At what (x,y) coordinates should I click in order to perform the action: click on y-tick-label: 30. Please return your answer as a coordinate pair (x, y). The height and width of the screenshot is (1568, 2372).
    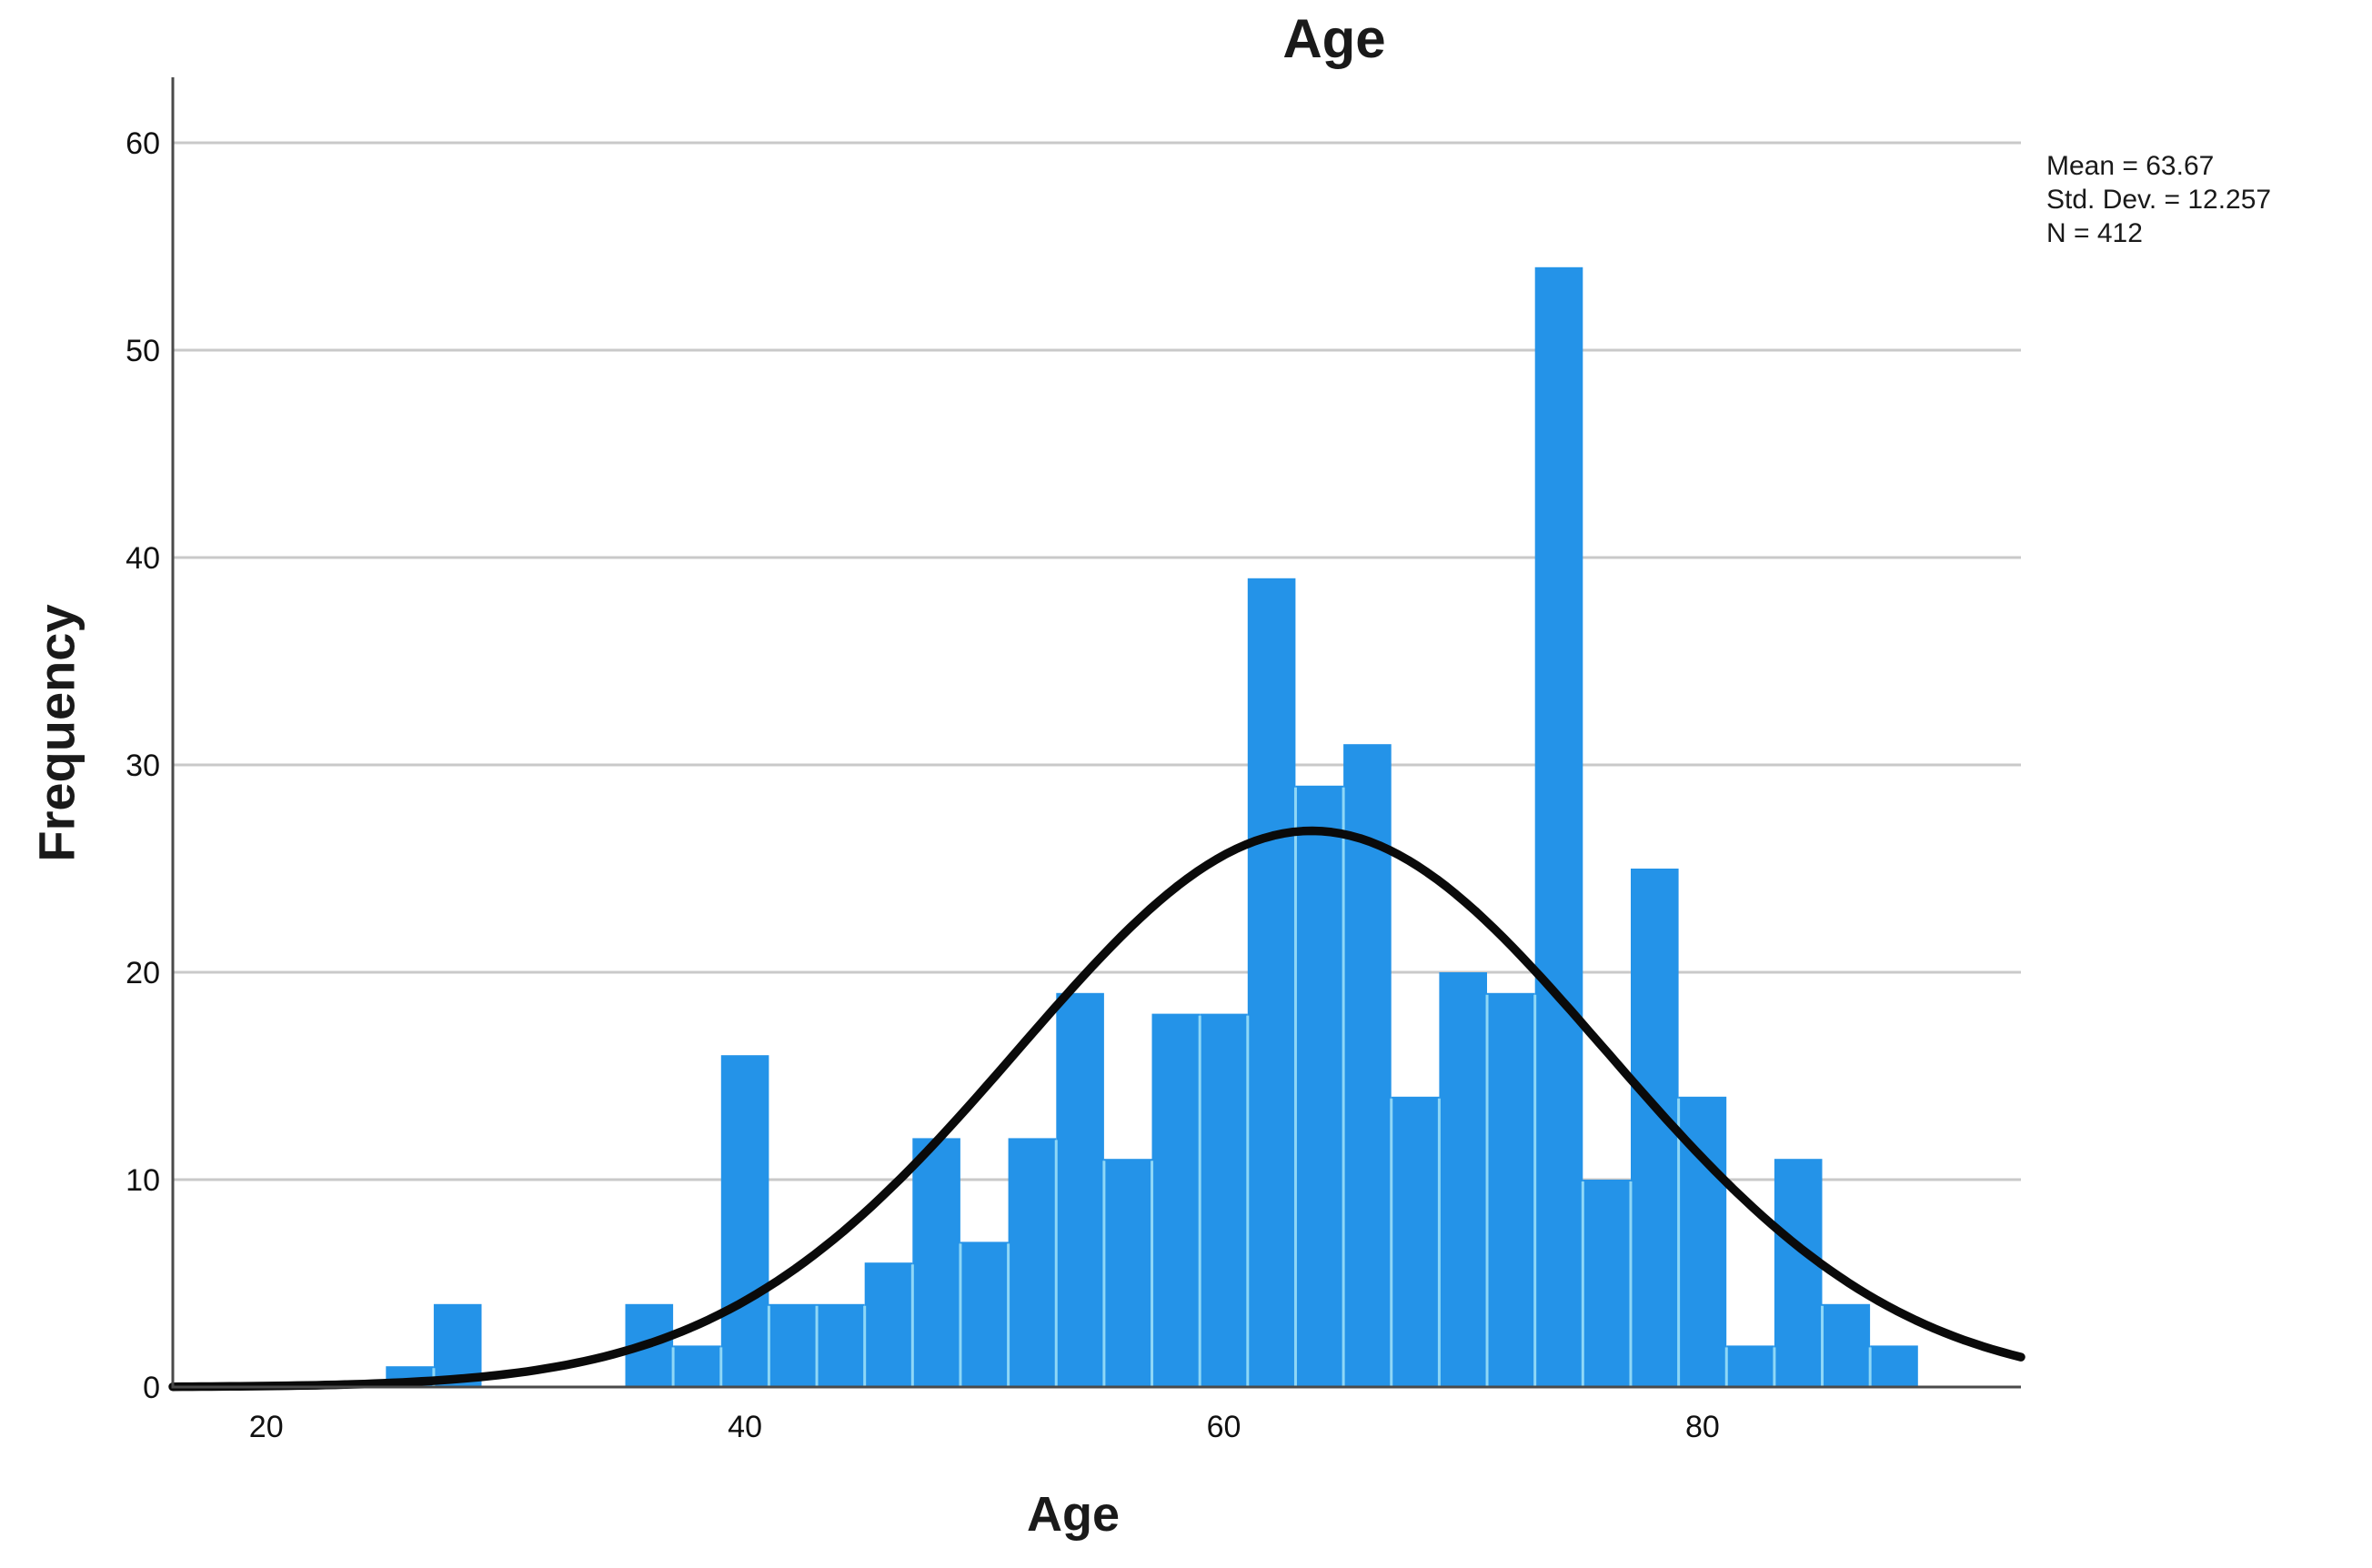
    Looking at the image, I should click on (143, 766).